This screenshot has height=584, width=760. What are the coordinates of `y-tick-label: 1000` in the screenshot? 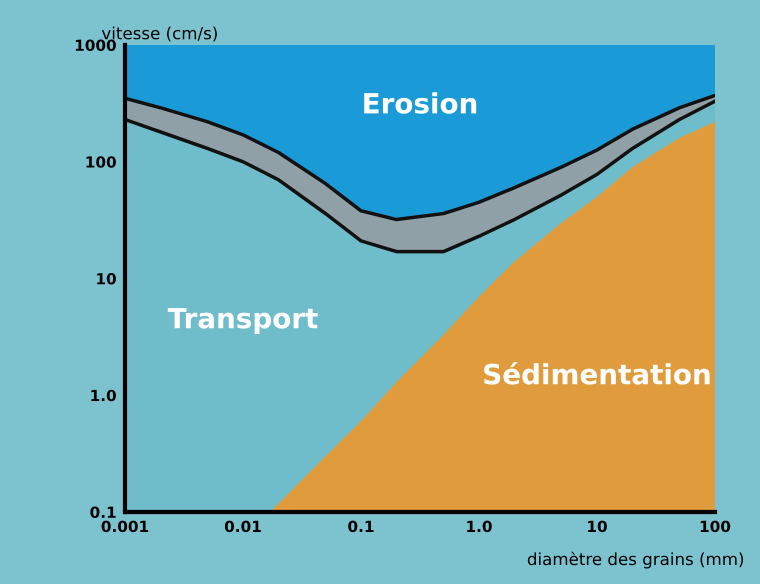 It's located at (96, 45).